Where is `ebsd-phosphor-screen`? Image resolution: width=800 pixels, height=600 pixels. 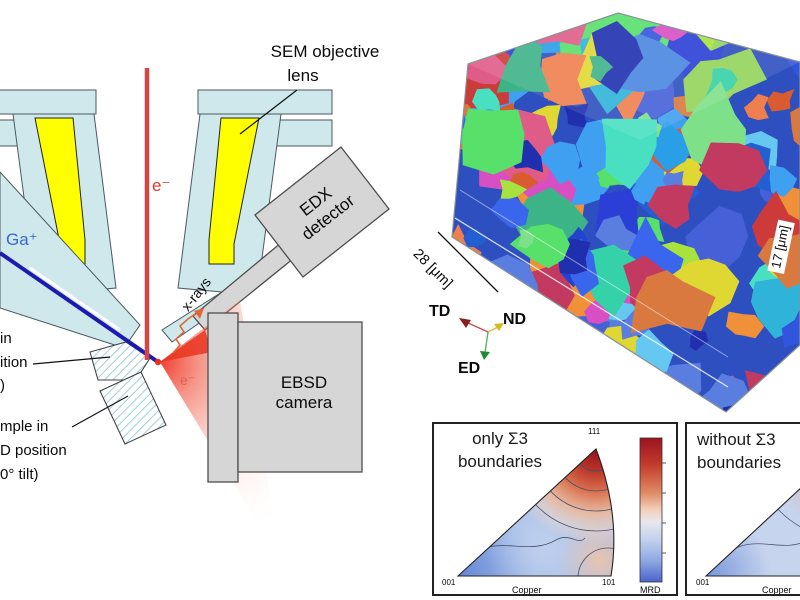
ebsd-phosphor-screen is located at coordinates (223, 397).